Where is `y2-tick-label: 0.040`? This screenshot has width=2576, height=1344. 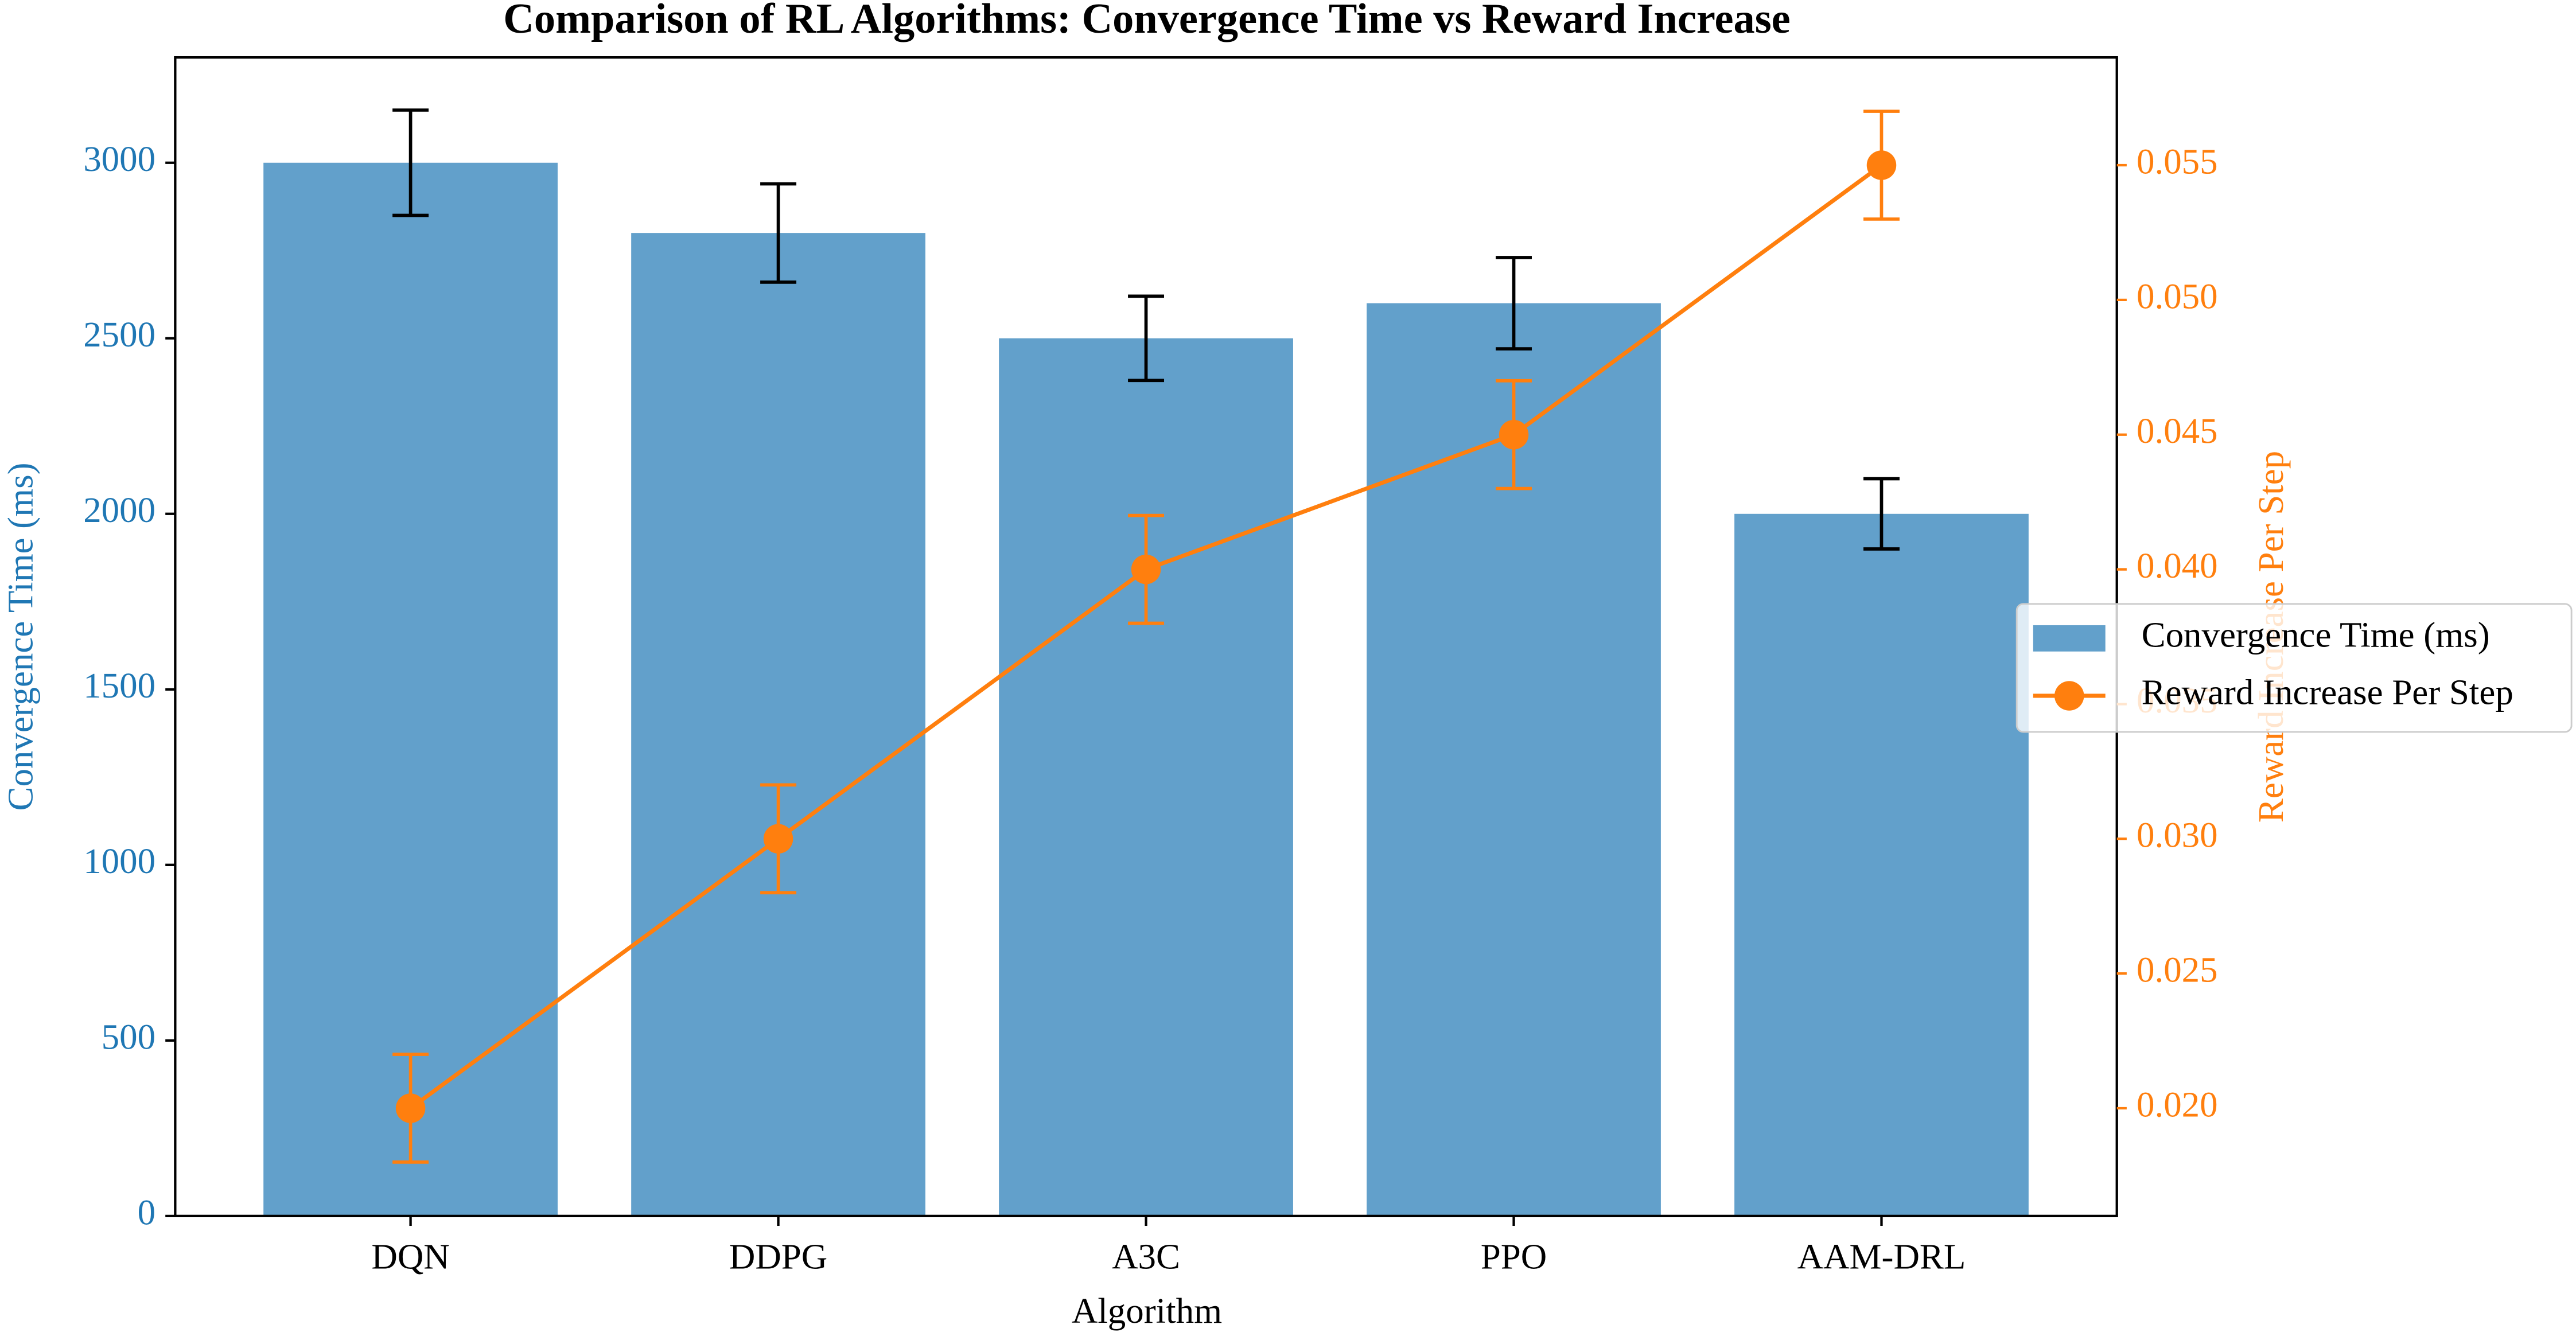
y2-tick-label: 0.040 is located at coordinates (2177, 566).